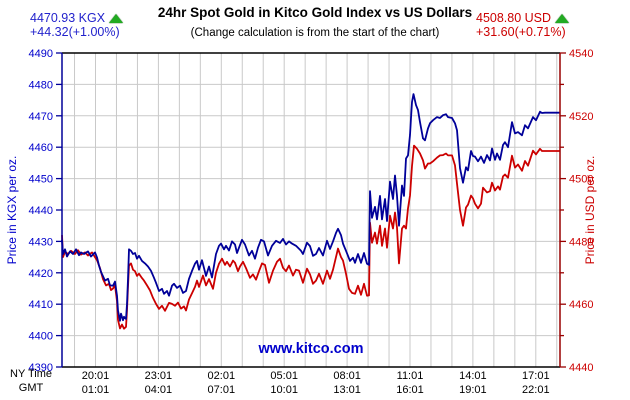 The width and height of the screenshot is (630, 400). I want to click on left-tick-label: 4460, so click(41, 148).